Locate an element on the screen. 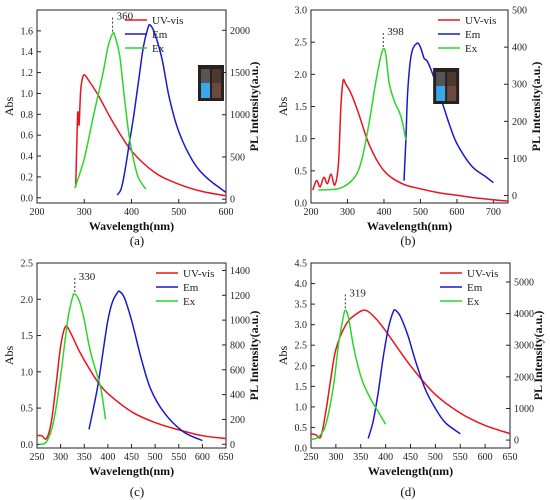 The height and width of the screenshot is (500, 550). caption-d: (d) is located at coordinates (407, 491).